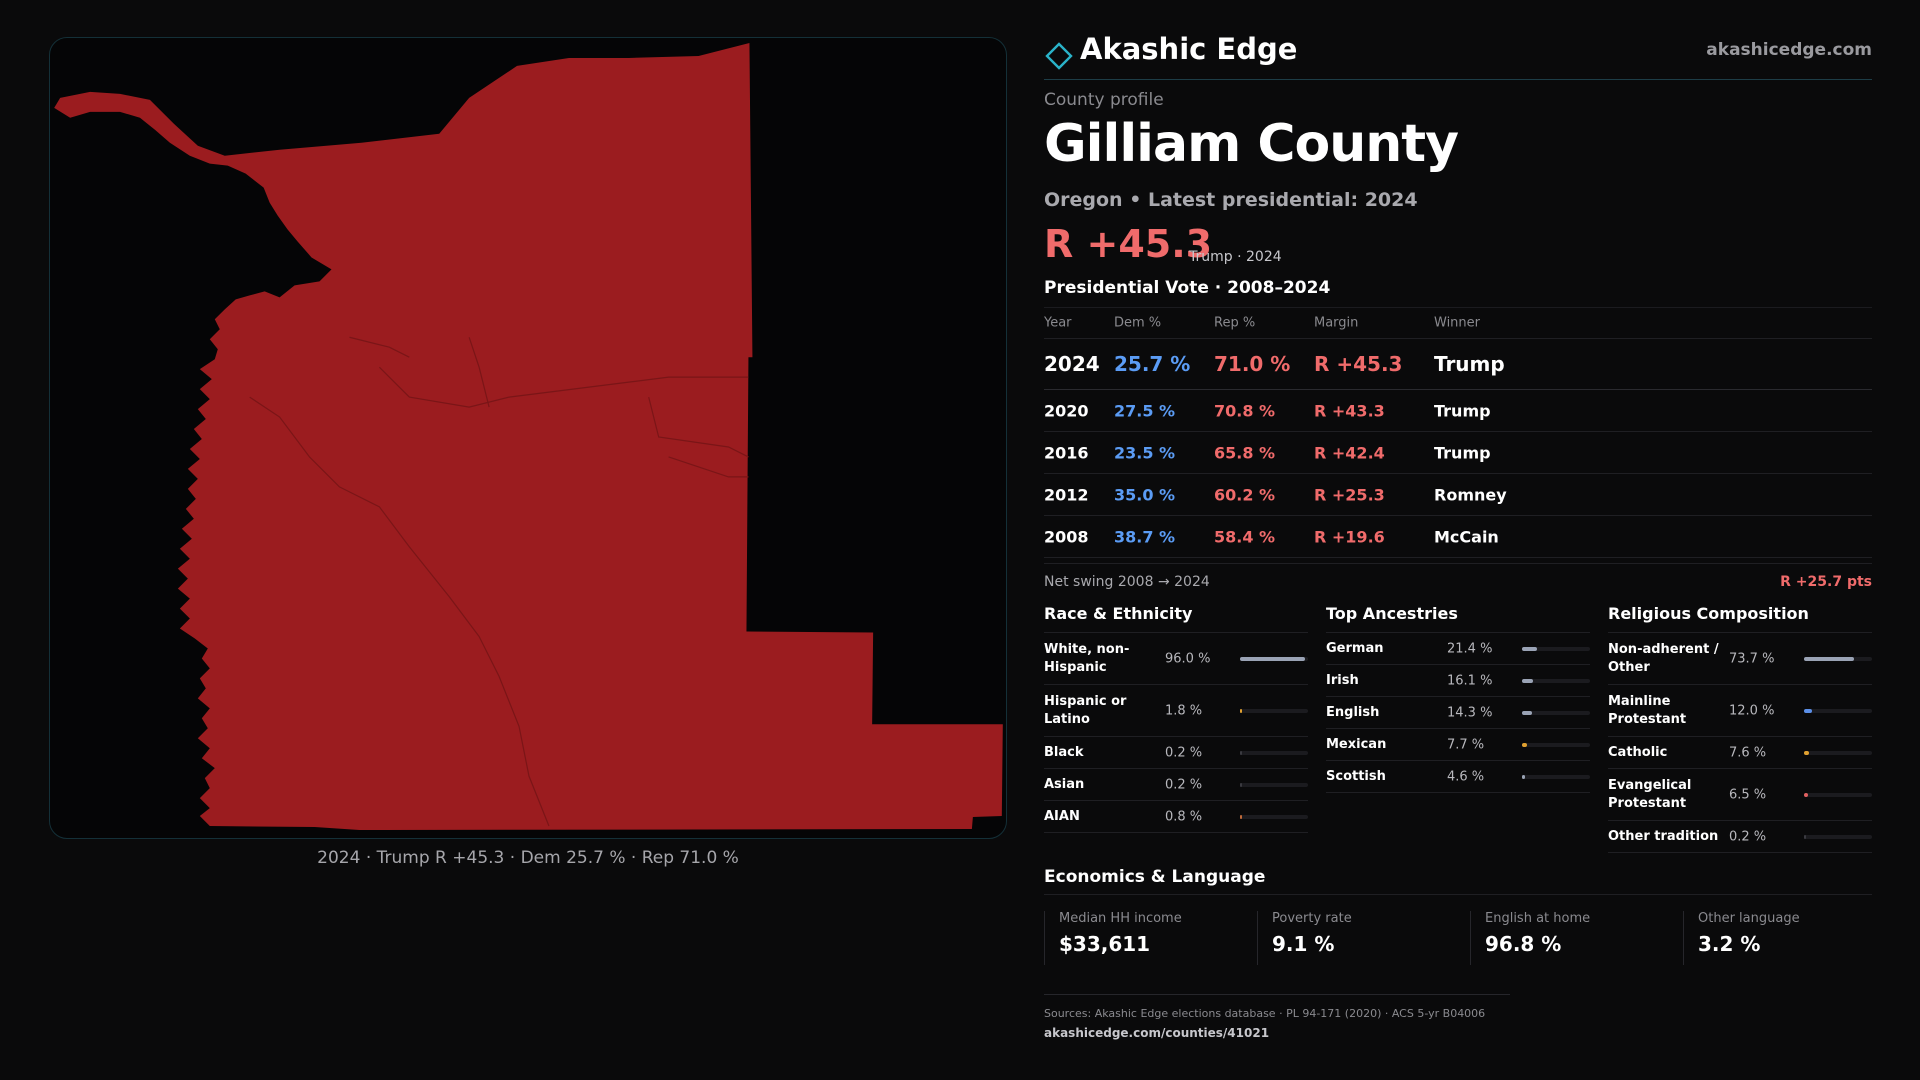  What do you see at coordinates (1663, 836) in the screenshot?
I see `stat-label: Other tradition` at bounding box center [1663, 836].